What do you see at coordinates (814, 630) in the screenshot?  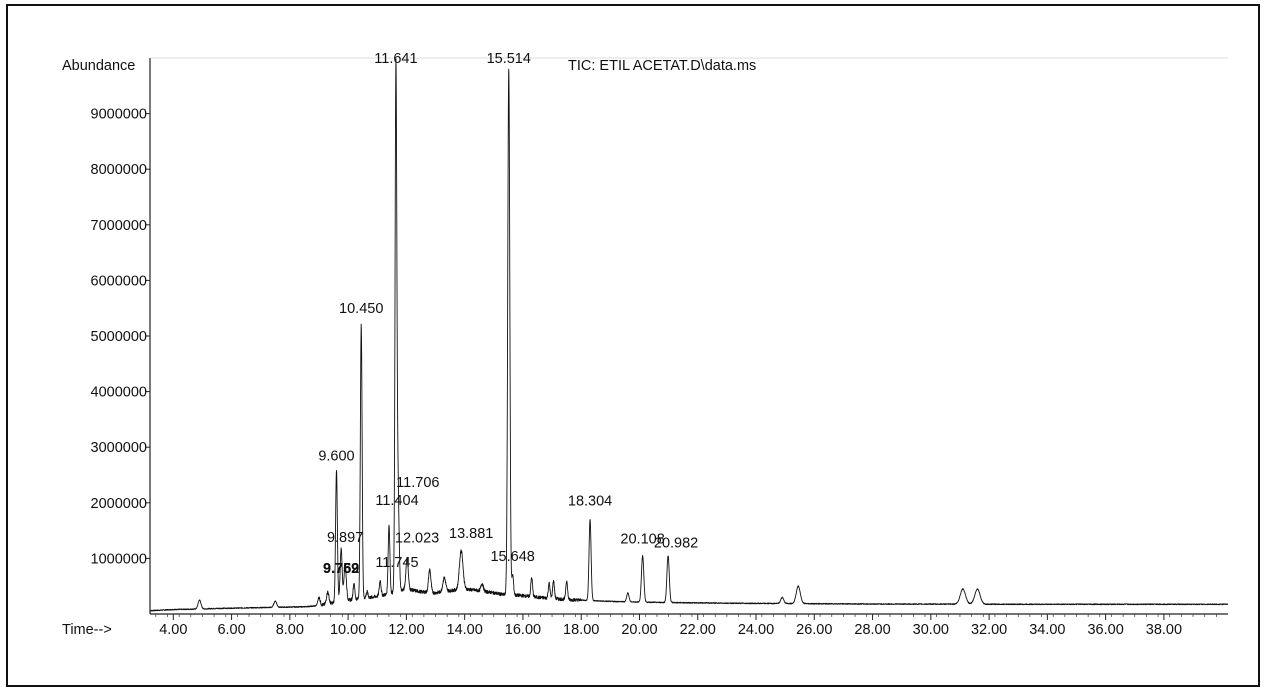 I see `x-tick-label: 26.00` at bounding box center [814, 630].